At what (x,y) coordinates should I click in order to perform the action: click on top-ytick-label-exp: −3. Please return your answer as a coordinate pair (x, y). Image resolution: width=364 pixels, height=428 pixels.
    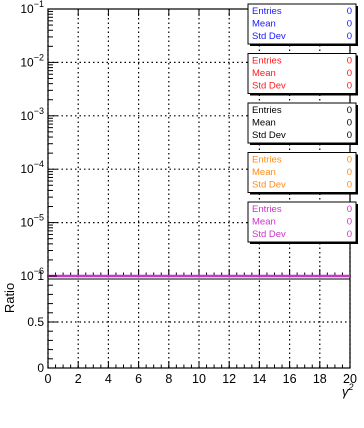
    Looking at the image, I should click on (39, 111).